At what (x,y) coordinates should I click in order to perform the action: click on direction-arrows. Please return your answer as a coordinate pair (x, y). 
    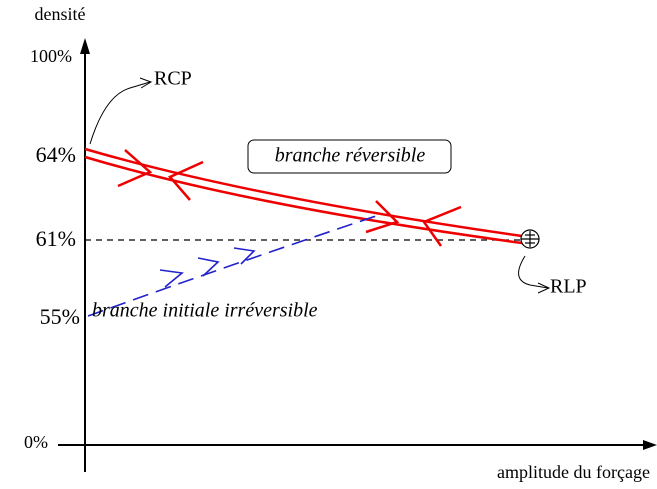
    Looking at the image, I should click on (289, 198).